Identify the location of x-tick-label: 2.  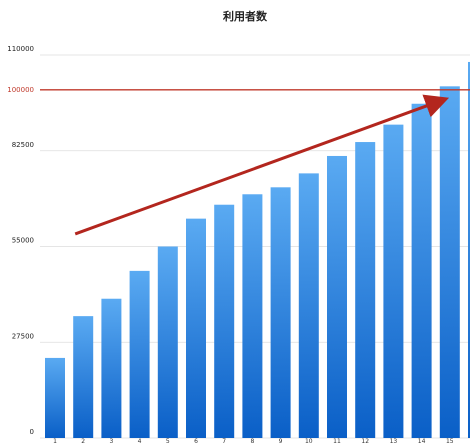
(83, 441).